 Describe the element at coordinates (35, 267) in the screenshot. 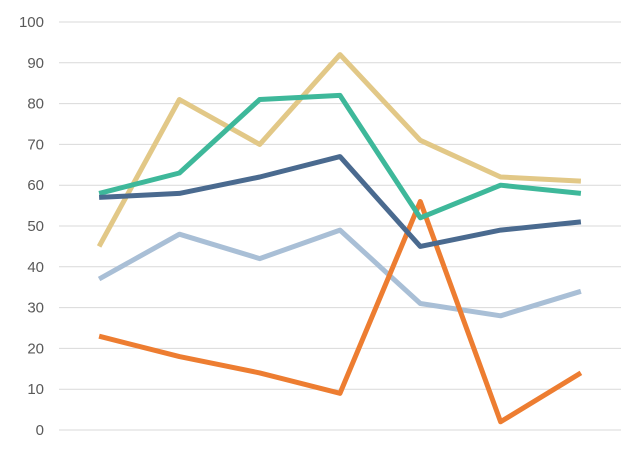

I see `y-tick-label-40: 40` at that location.